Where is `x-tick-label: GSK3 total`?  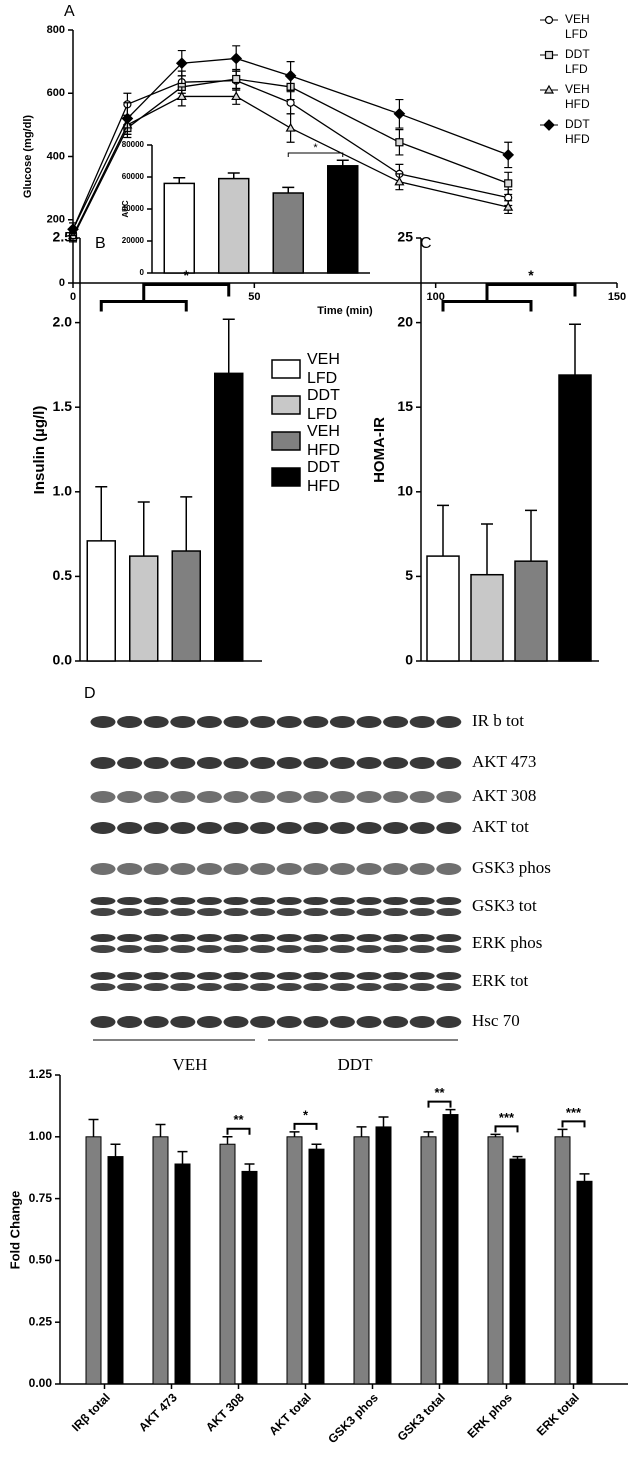 x-tick-label: GSK3 total is located at coordinates (421, 1416).